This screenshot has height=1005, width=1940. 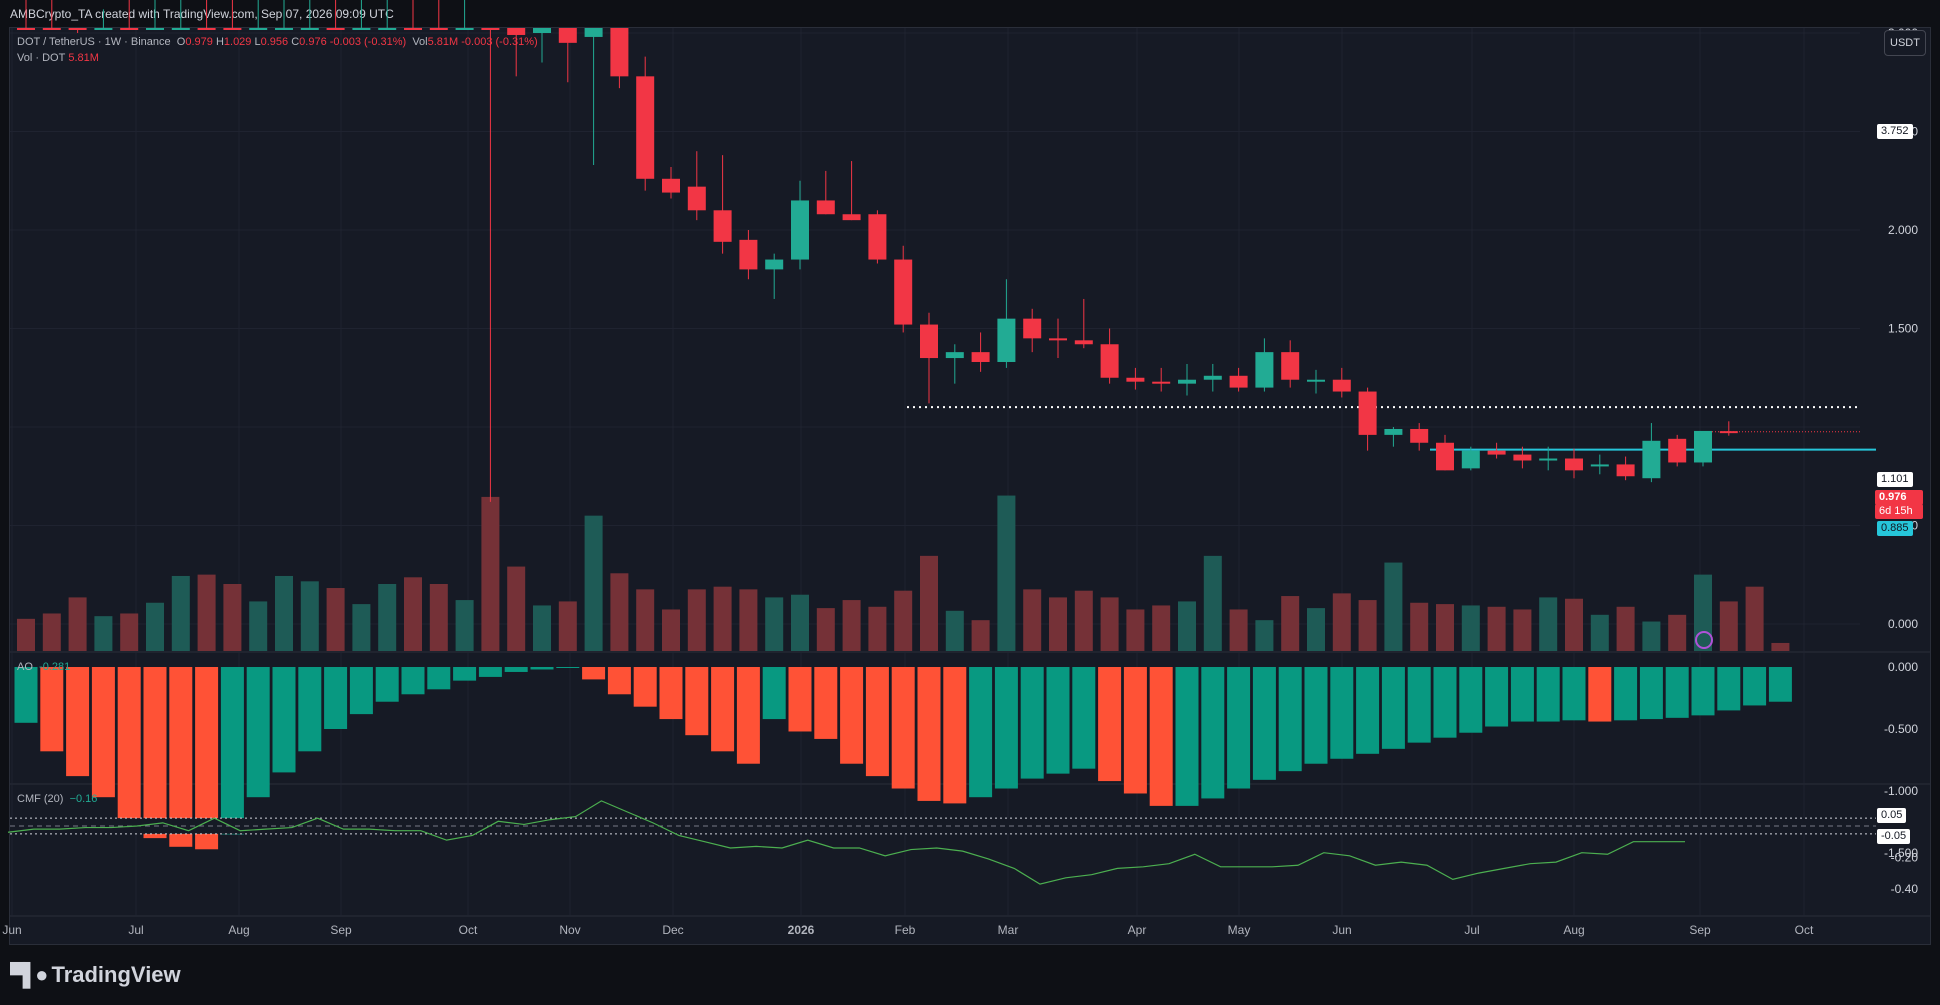 What do you see at coordinates (1894, 836) in the screenshot?
I see `cmf-tag-lower: -0.05` at bounding box center [1894, 836].